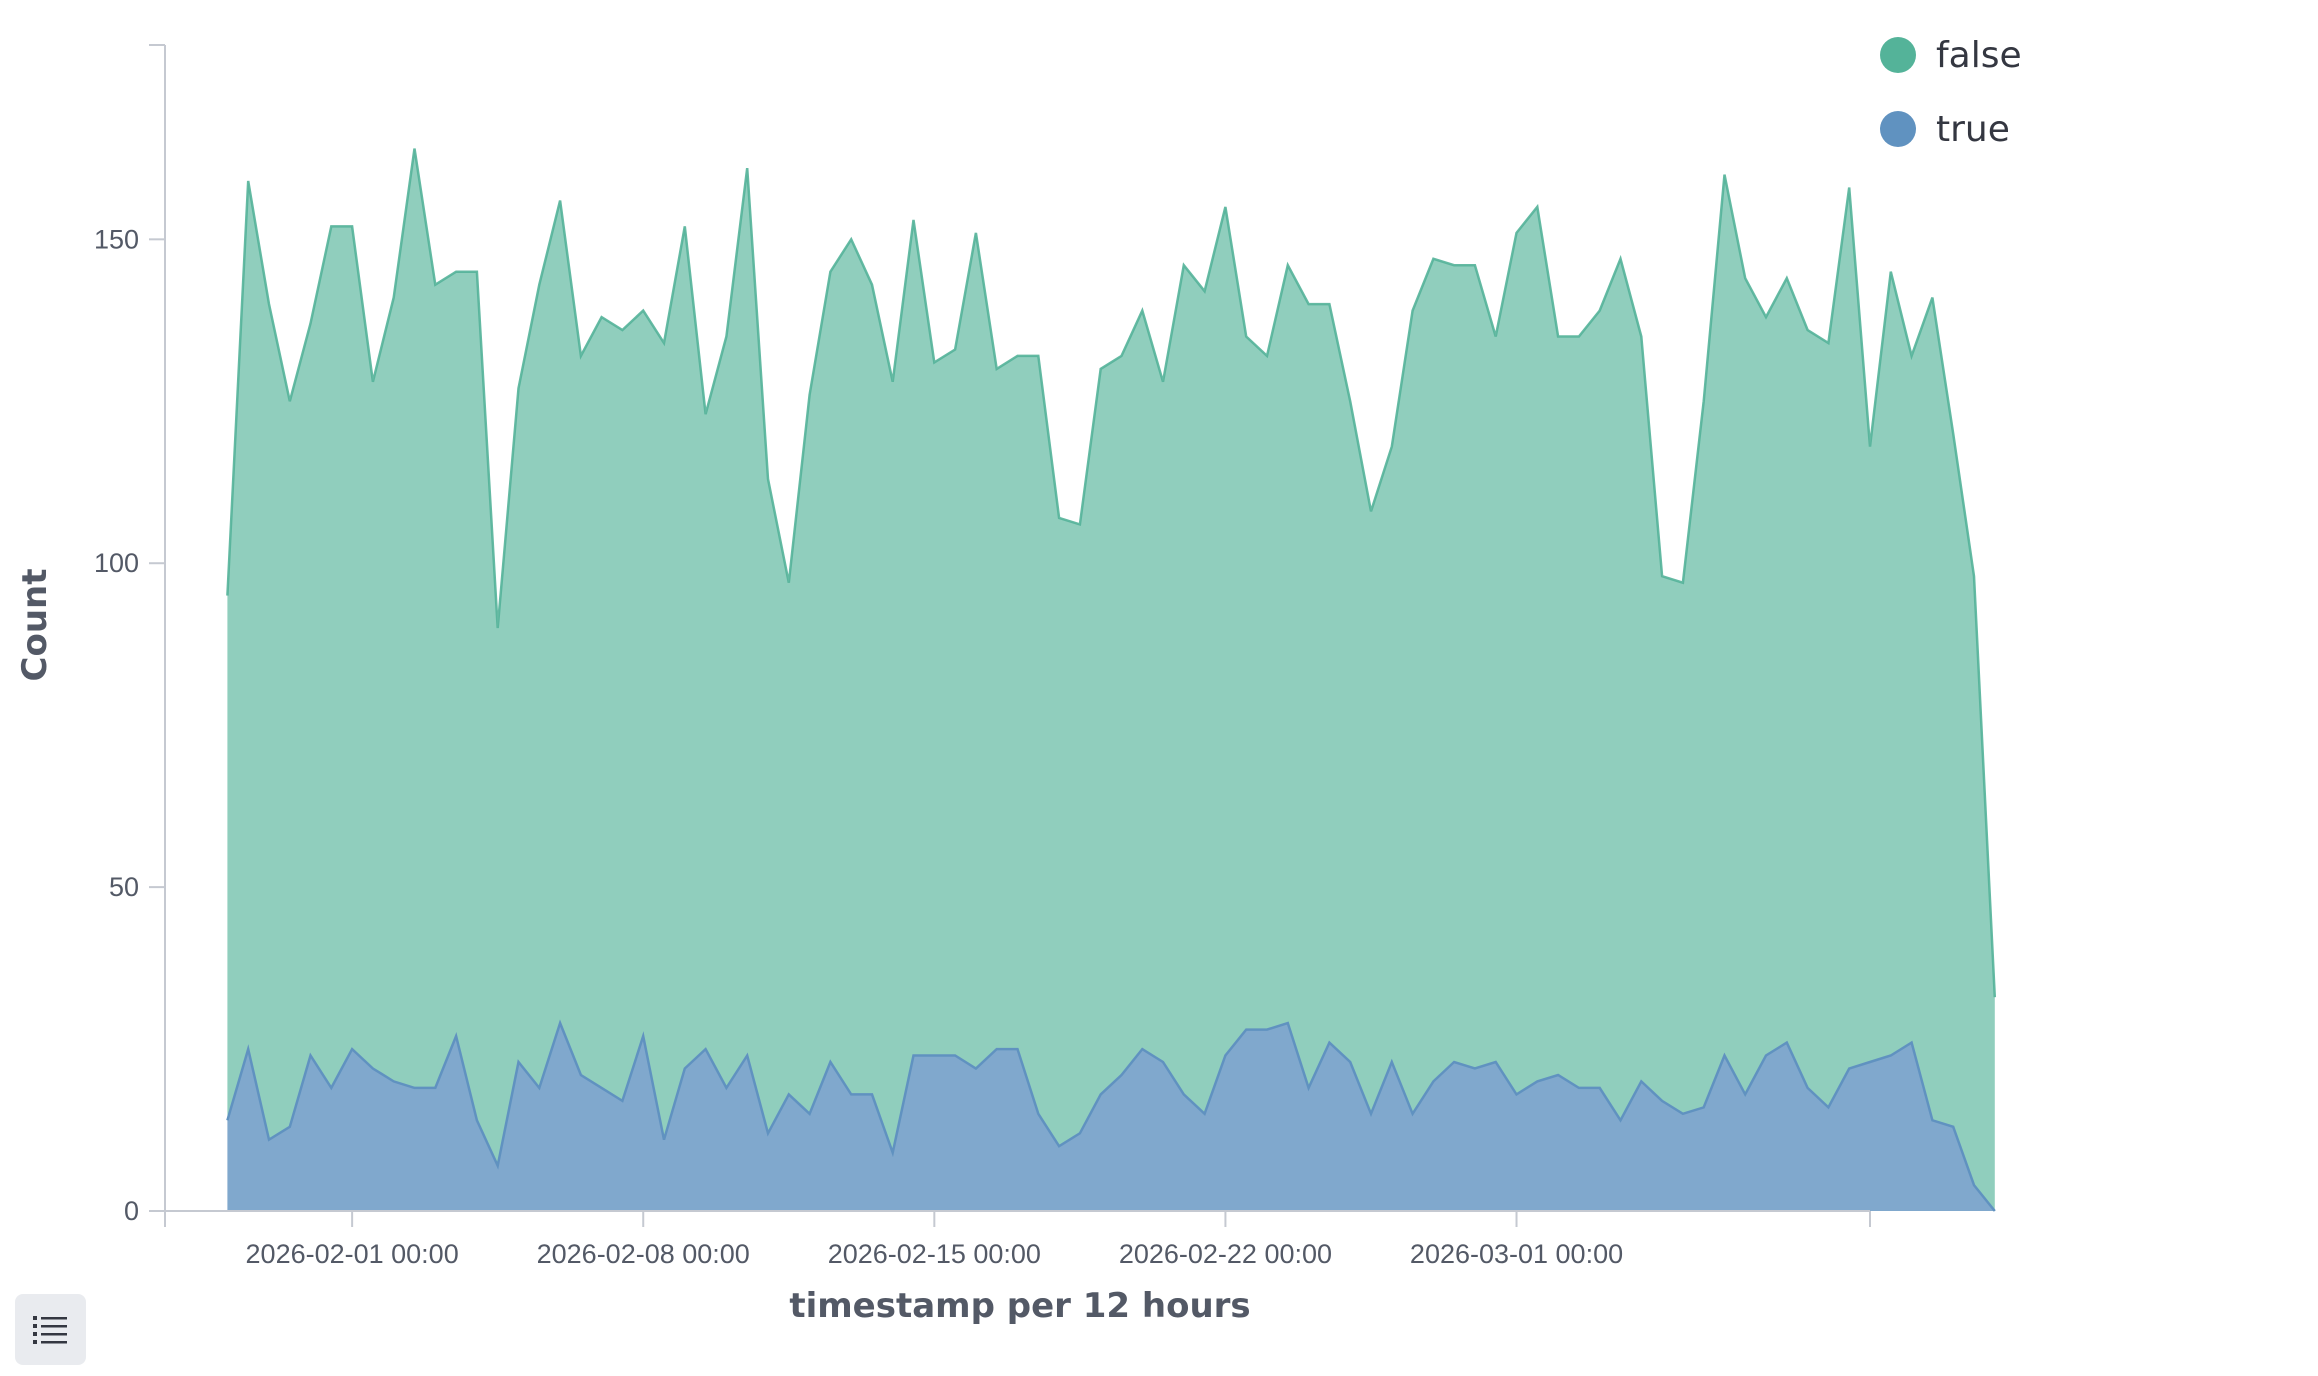  I want to click on legend-label-false: false, so click(1979, 55).